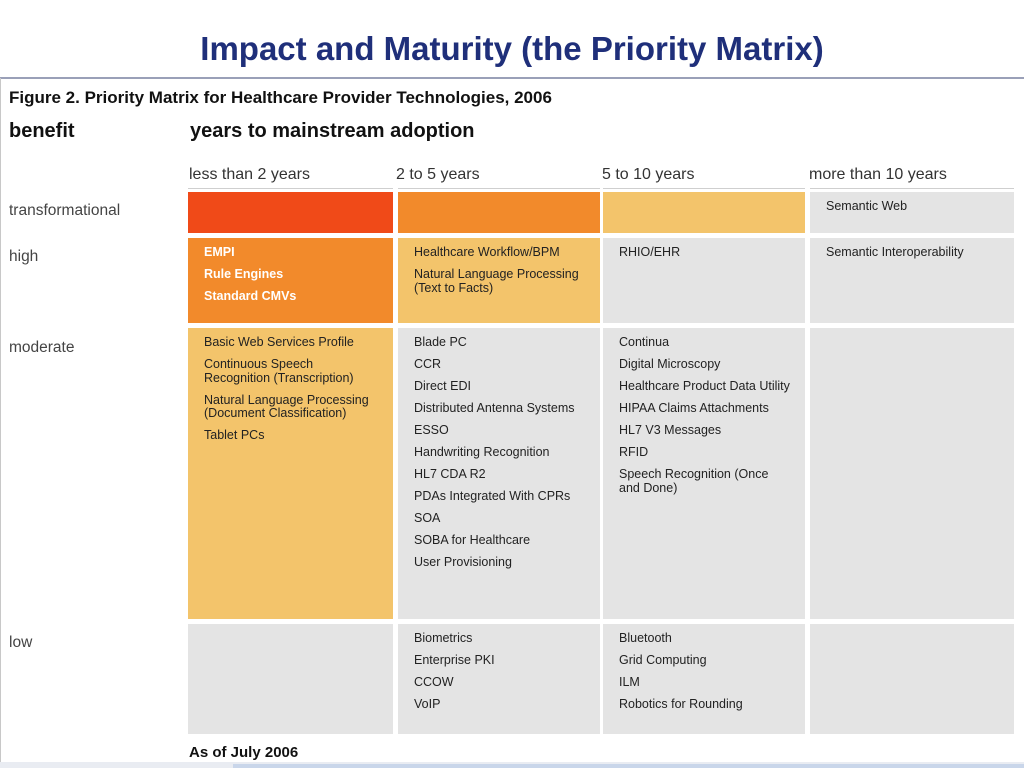 The height and width of the screenshot is (768, 1024). I want to click on technology-item: Bluetooth, so click(645, 638).